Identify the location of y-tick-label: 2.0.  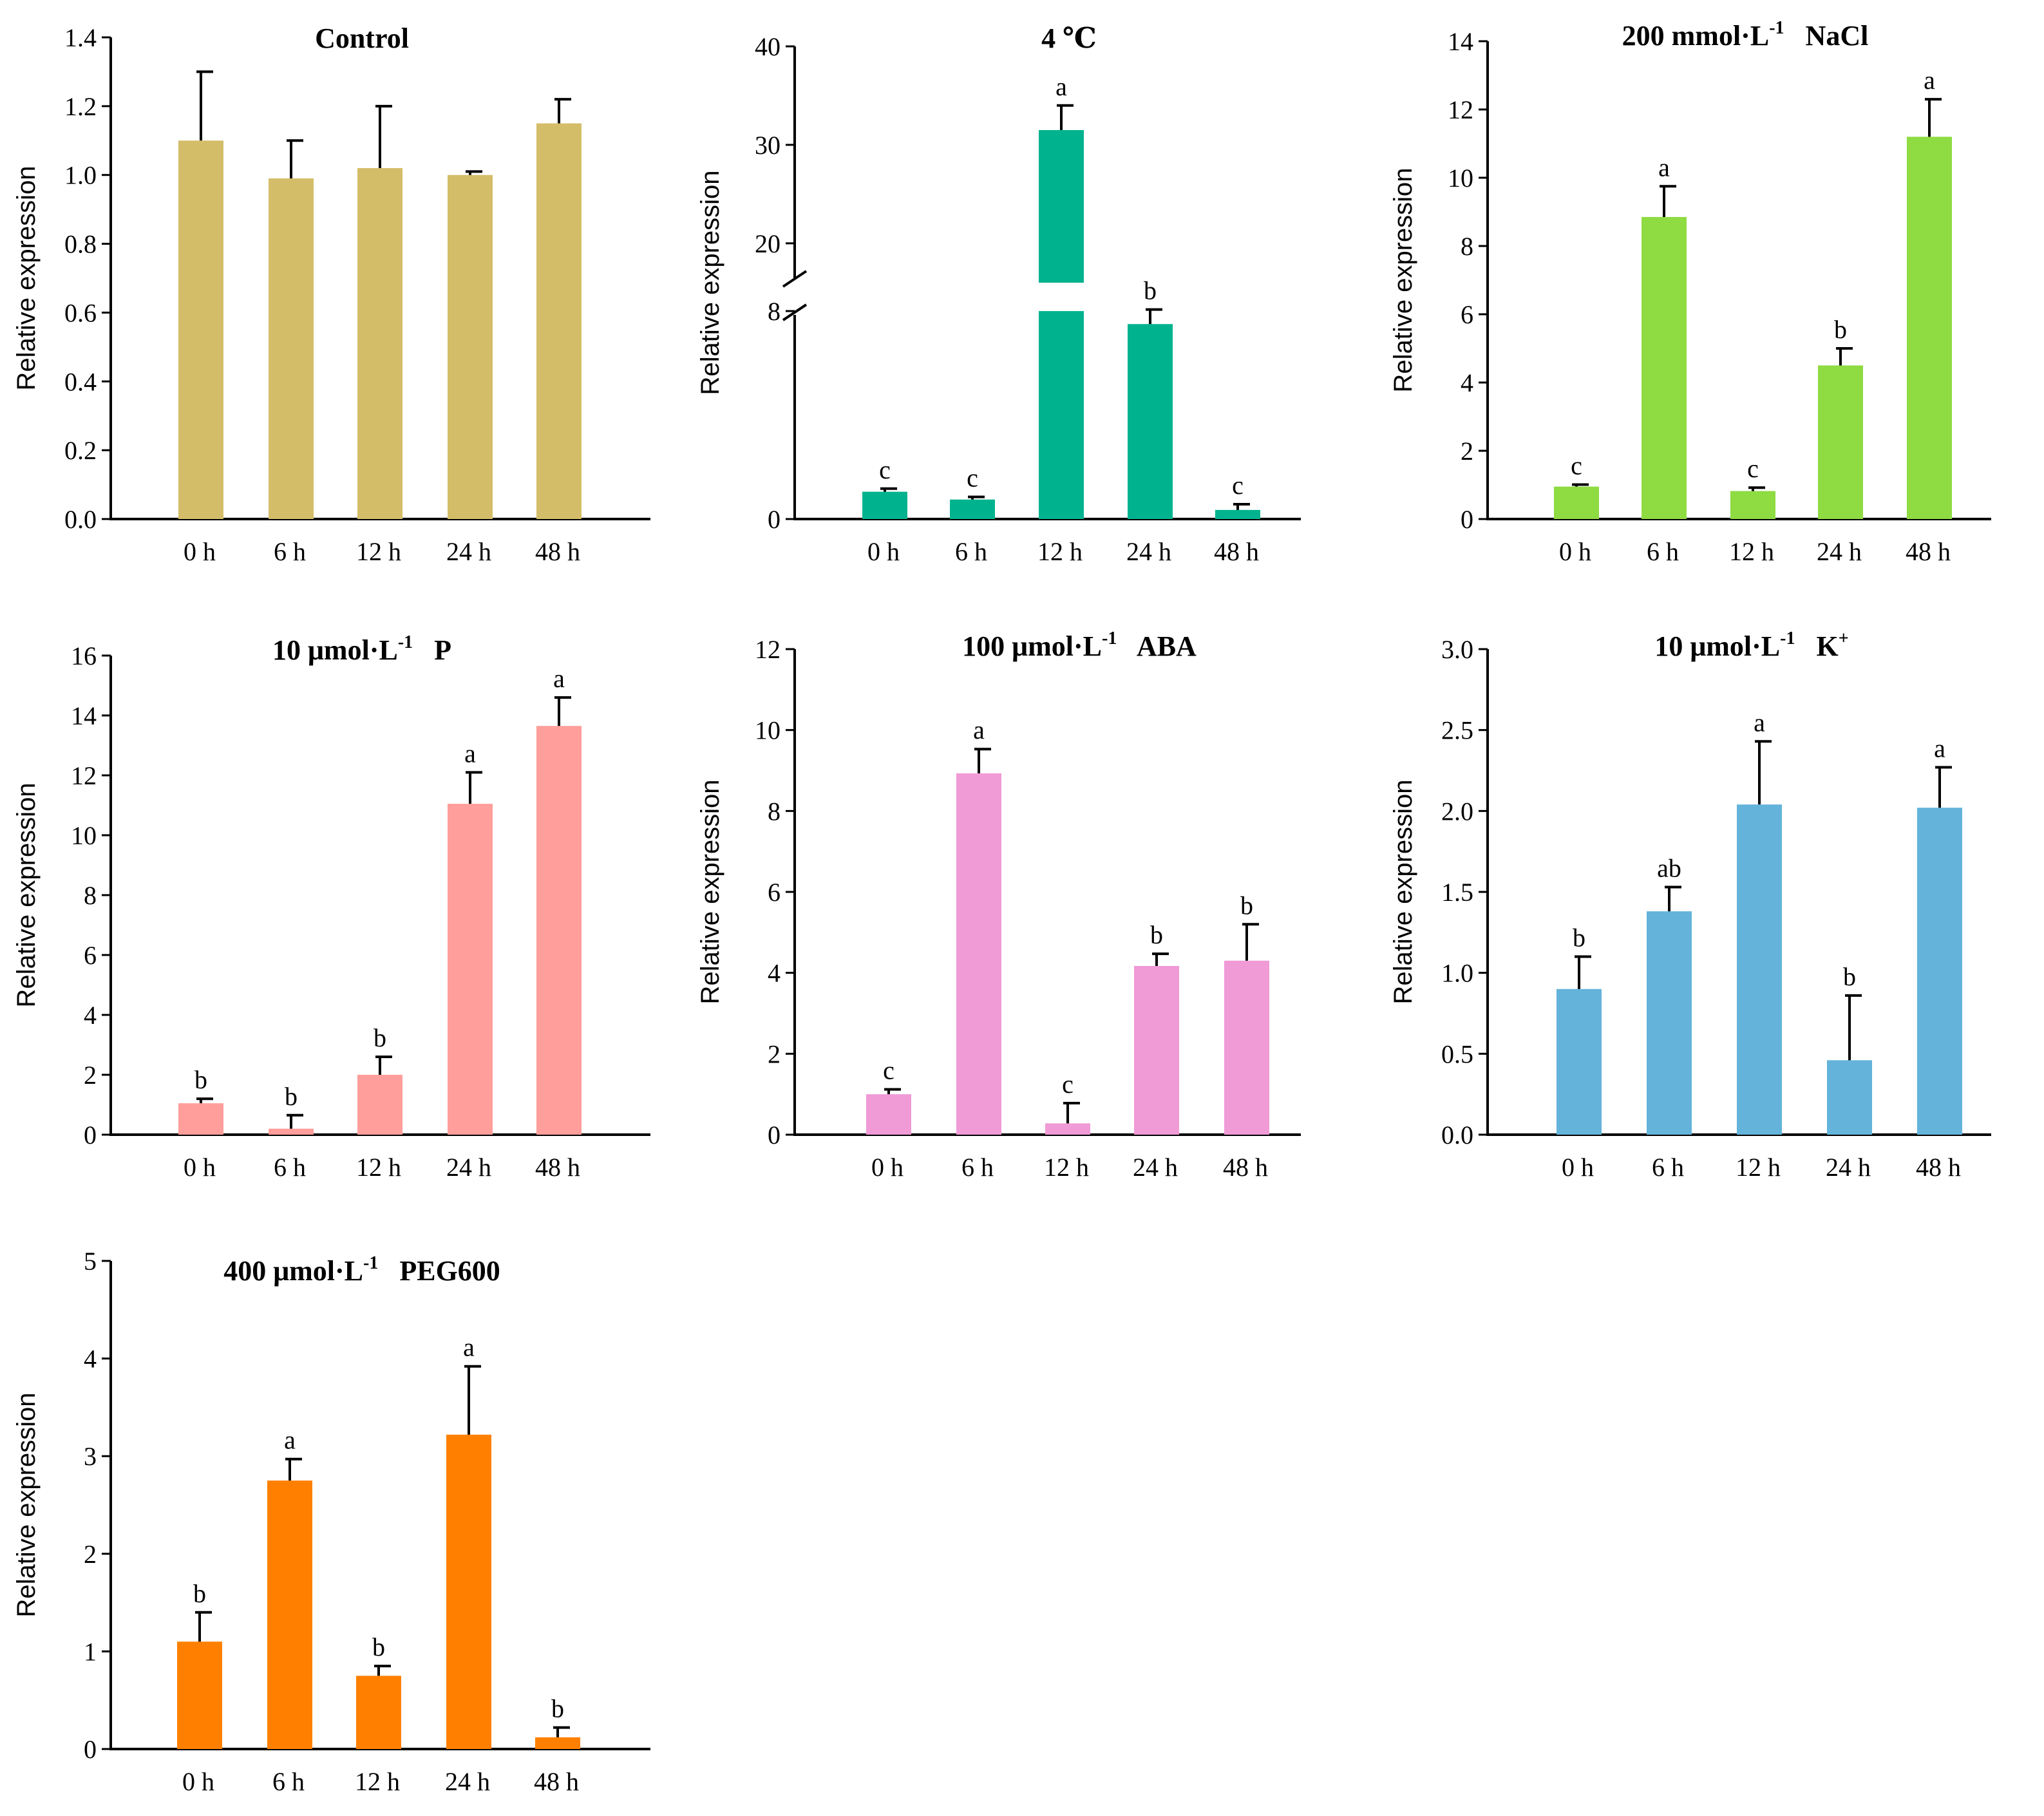
(1457, 811).